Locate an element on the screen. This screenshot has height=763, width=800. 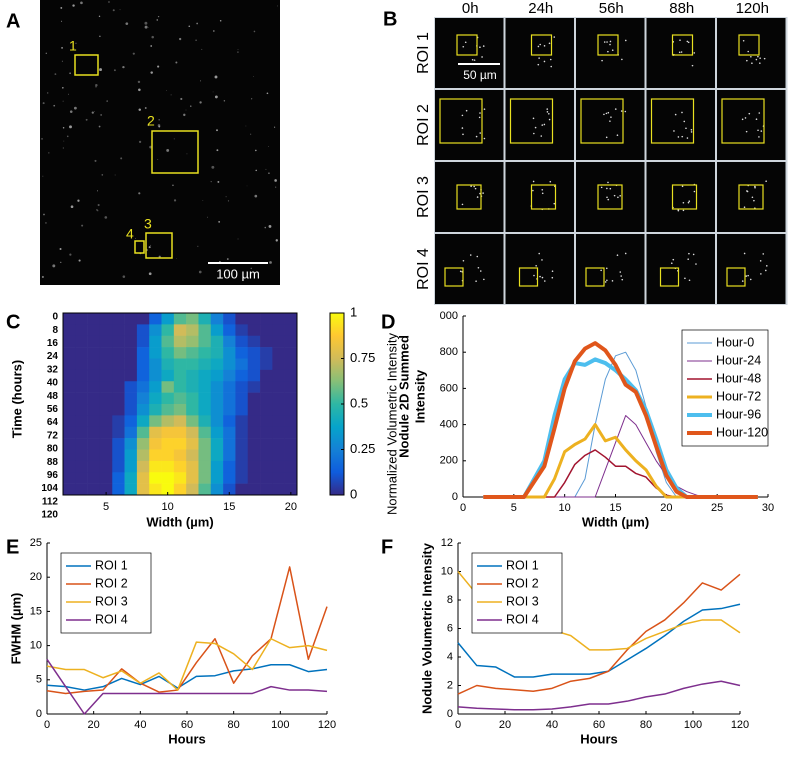
x-tick-label: 10 is located at coordinates (168, 507).